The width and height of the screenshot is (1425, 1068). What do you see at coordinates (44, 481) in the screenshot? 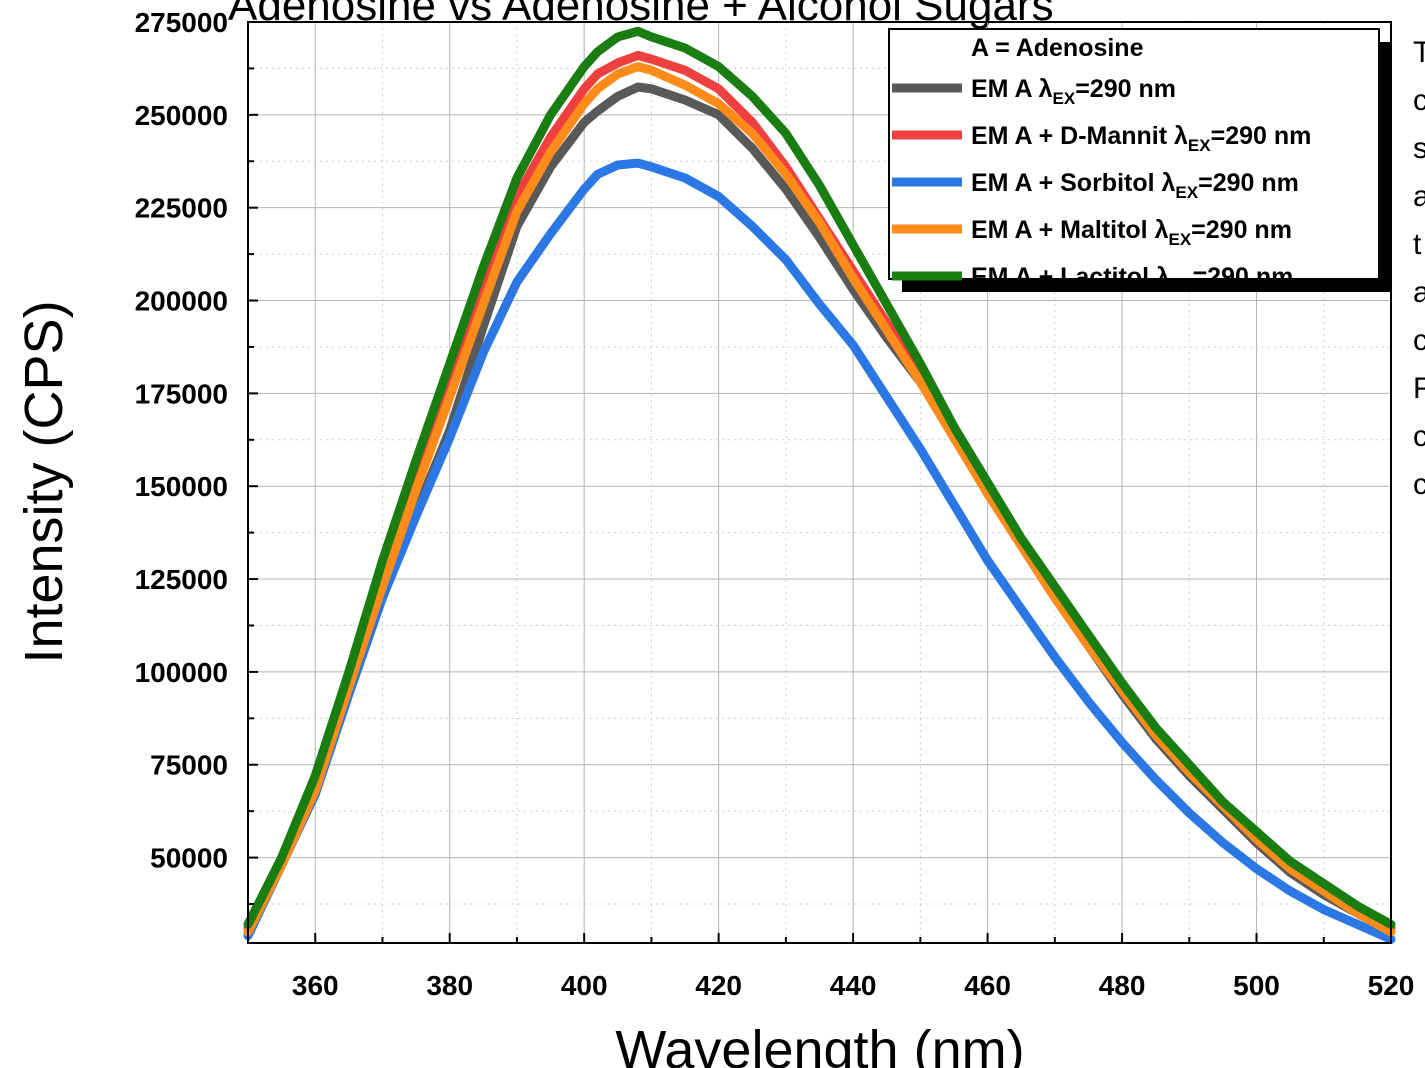
I see `y-axis-title: Intensity (CPS)` at bounding box center [44, 481].